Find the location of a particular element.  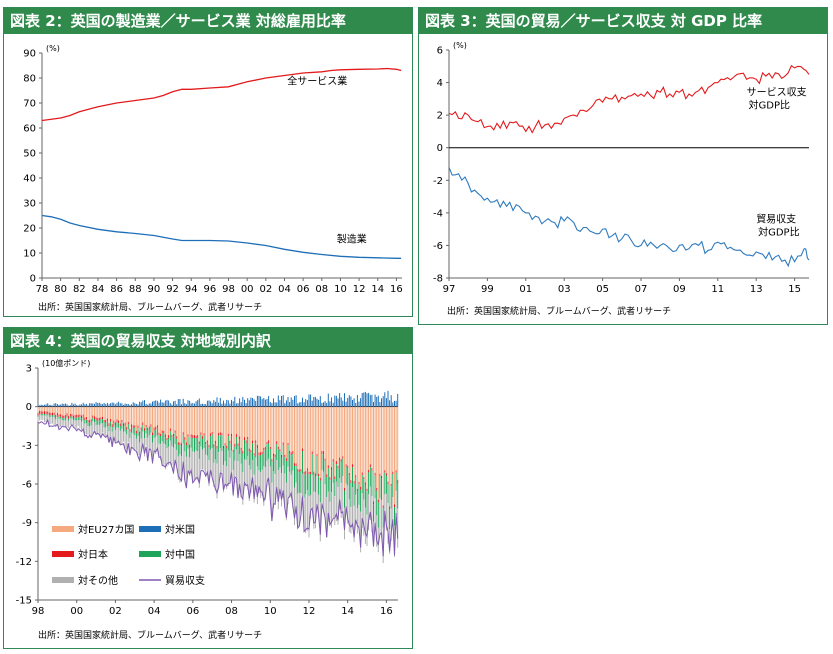

x-tick-label: 92 is located at coordinates (172, 289).